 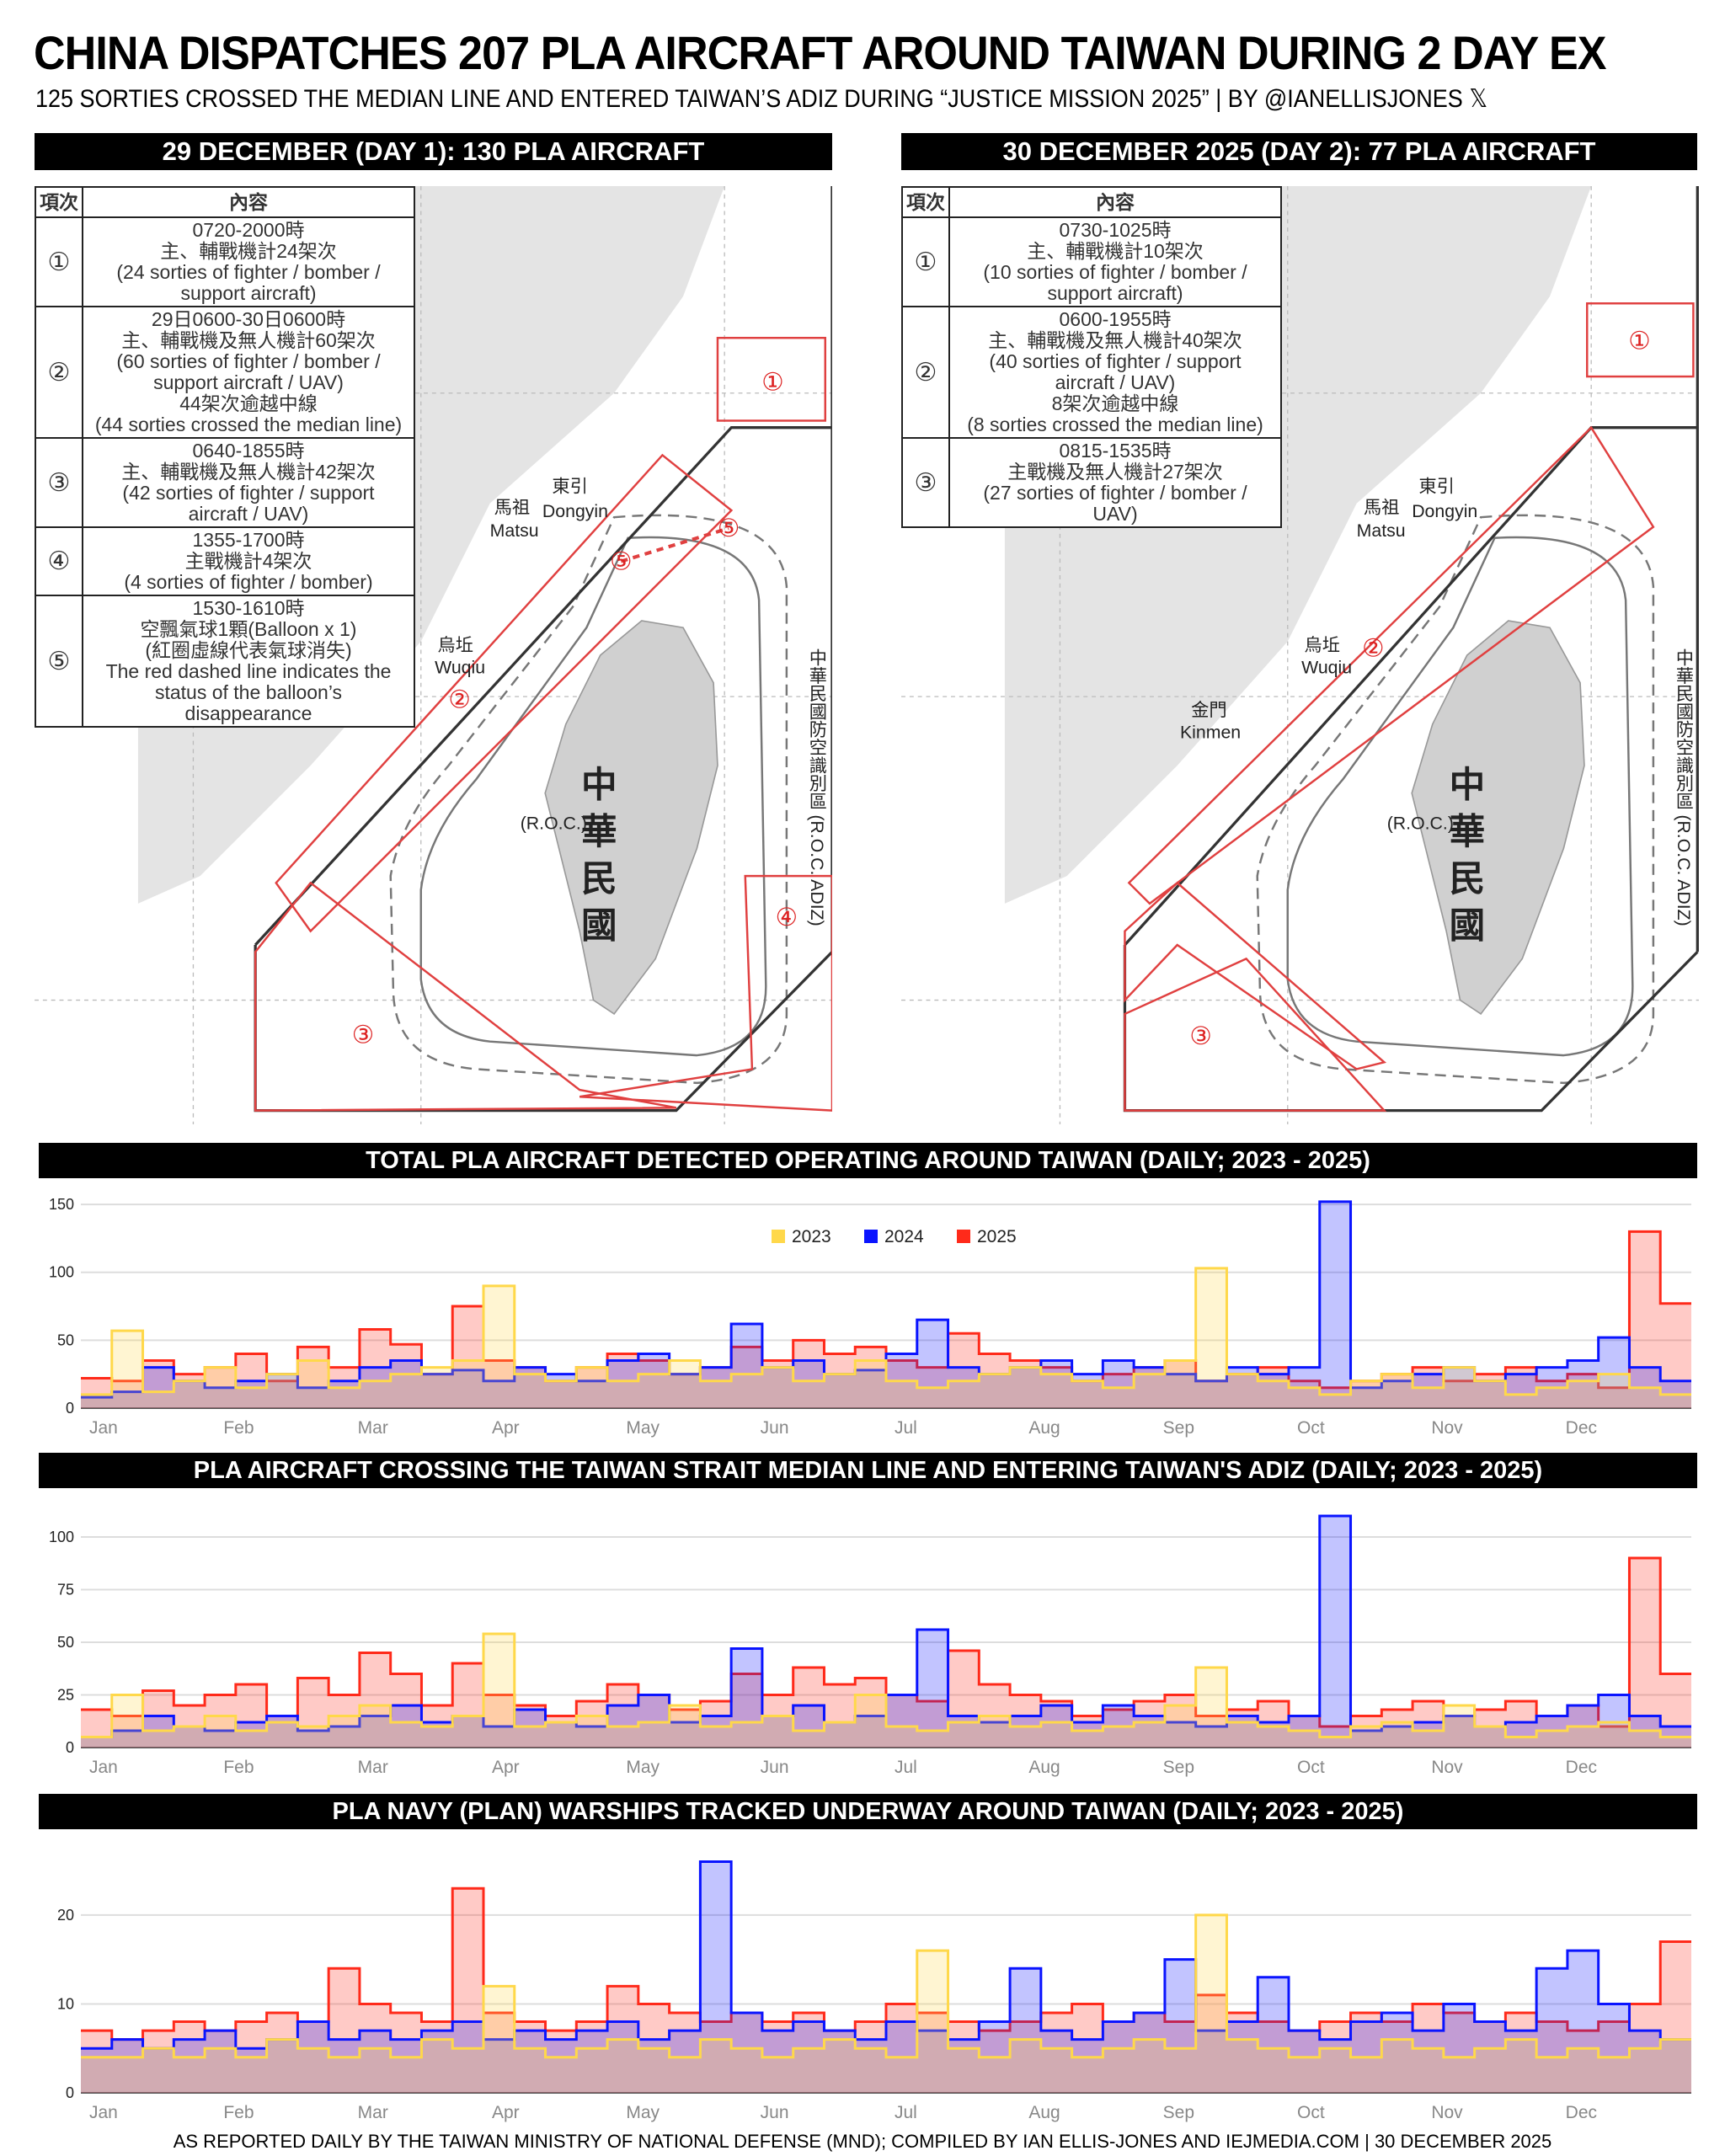 I want to click on row-number: ③, so click(x=59, y=482).